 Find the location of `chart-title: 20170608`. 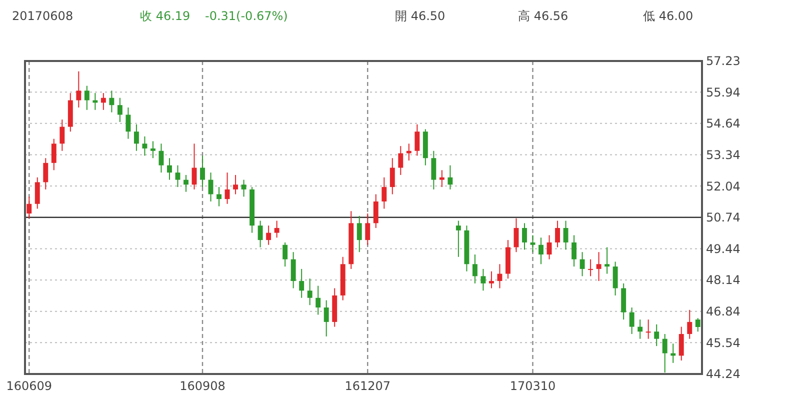

chart-title: 20170608 is located at coordinates (43, 16).